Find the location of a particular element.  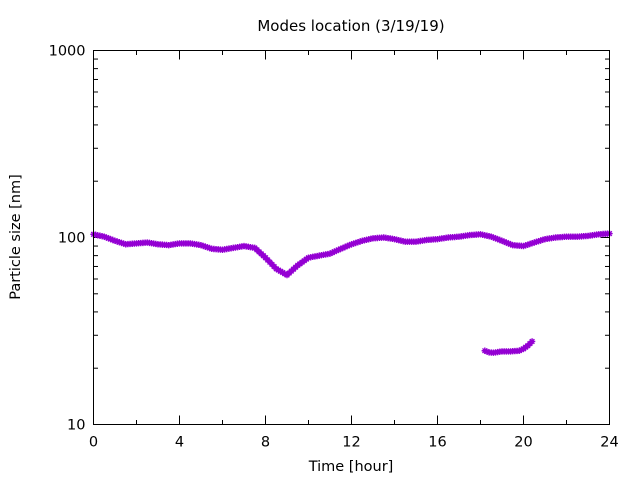

x-tick-label: 16 is located at coordinates (437, 443).